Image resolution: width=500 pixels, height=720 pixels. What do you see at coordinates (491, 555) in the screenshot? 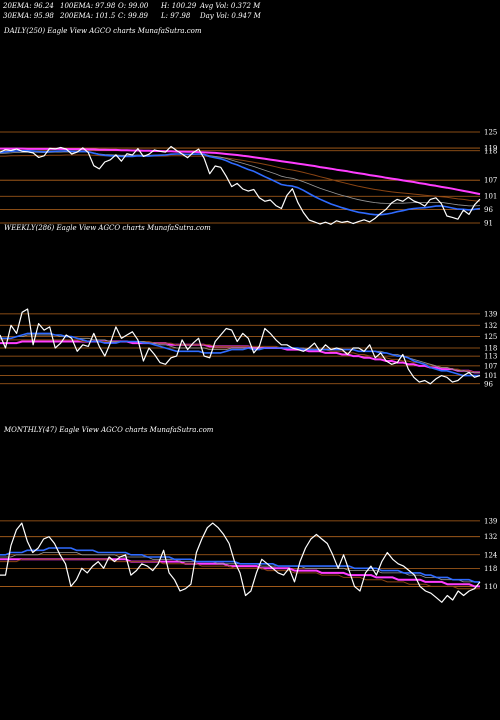
I see `y-tick-label: 124` at bounding box center [491, 555].